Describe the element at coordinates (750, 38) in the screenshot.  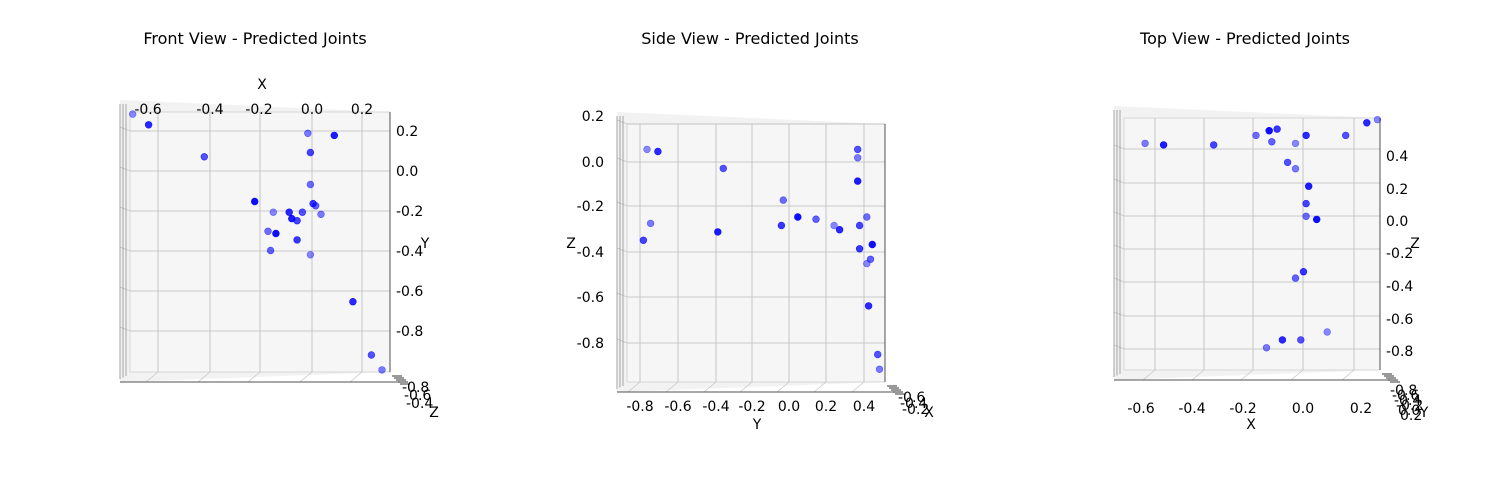
I see `side-view-title: Side View - Predicted Joints` at that location.